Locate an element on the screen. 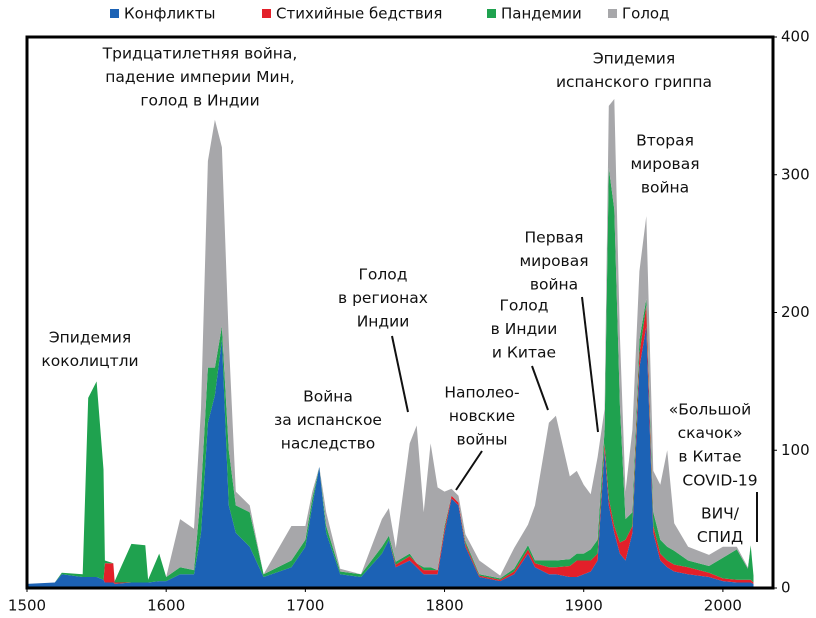  annotation: Первая is located at coordinates (554, 238).